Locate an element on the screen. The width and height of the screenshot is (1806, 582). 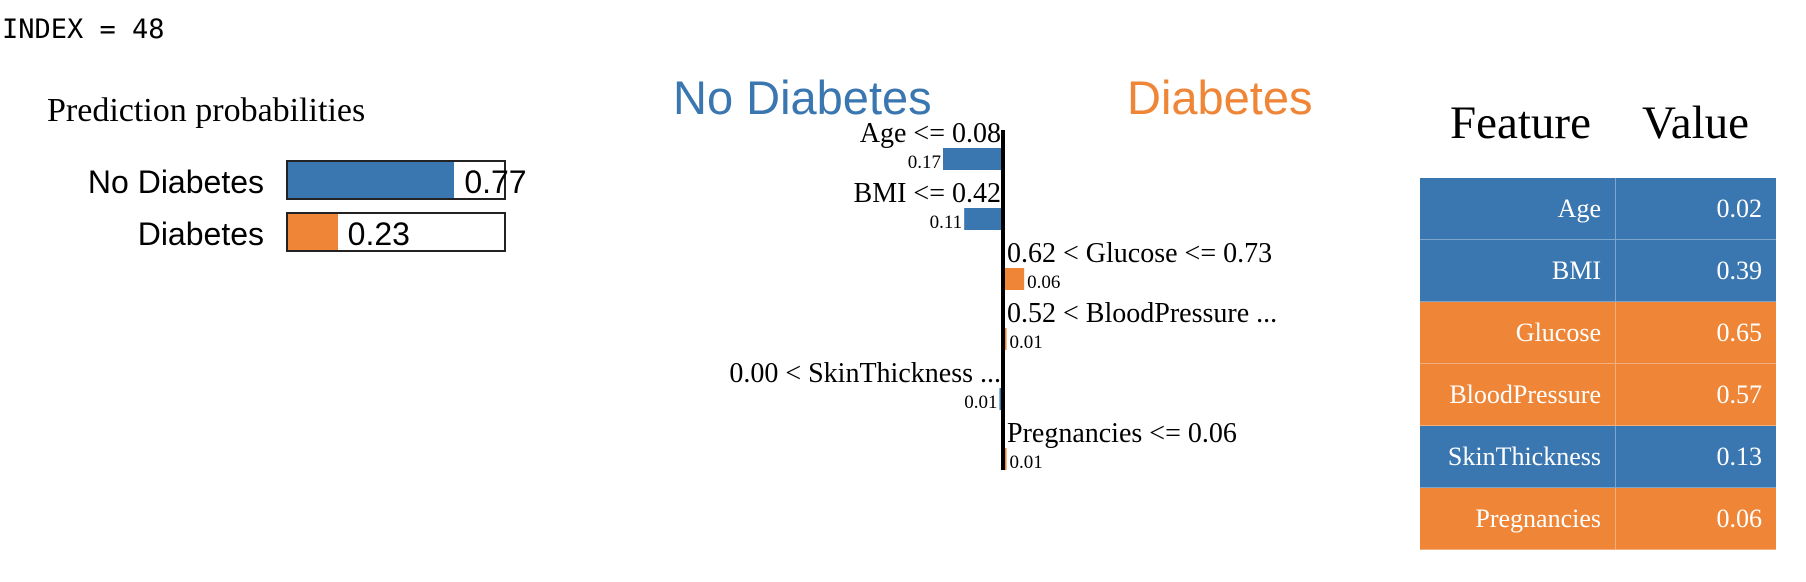
table-row: SkinThickness 0.13 is located at coordinates (1598, 457).